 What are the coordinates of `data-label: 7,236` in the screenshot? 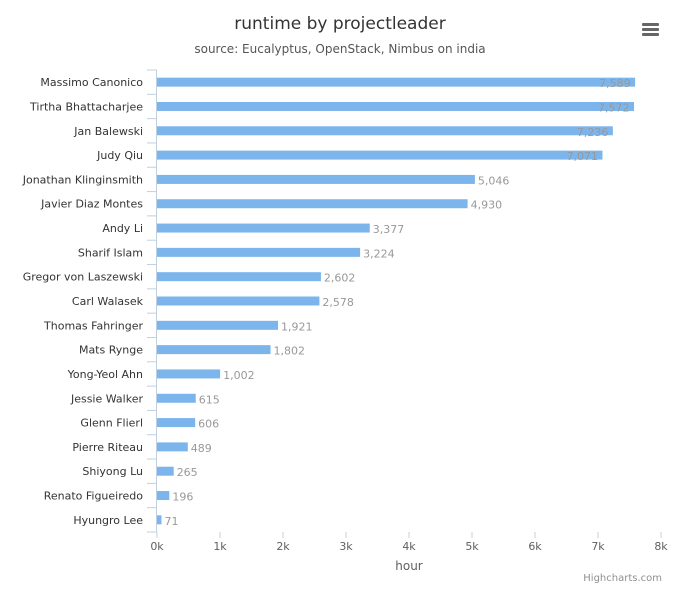 It's located at (593, 132).